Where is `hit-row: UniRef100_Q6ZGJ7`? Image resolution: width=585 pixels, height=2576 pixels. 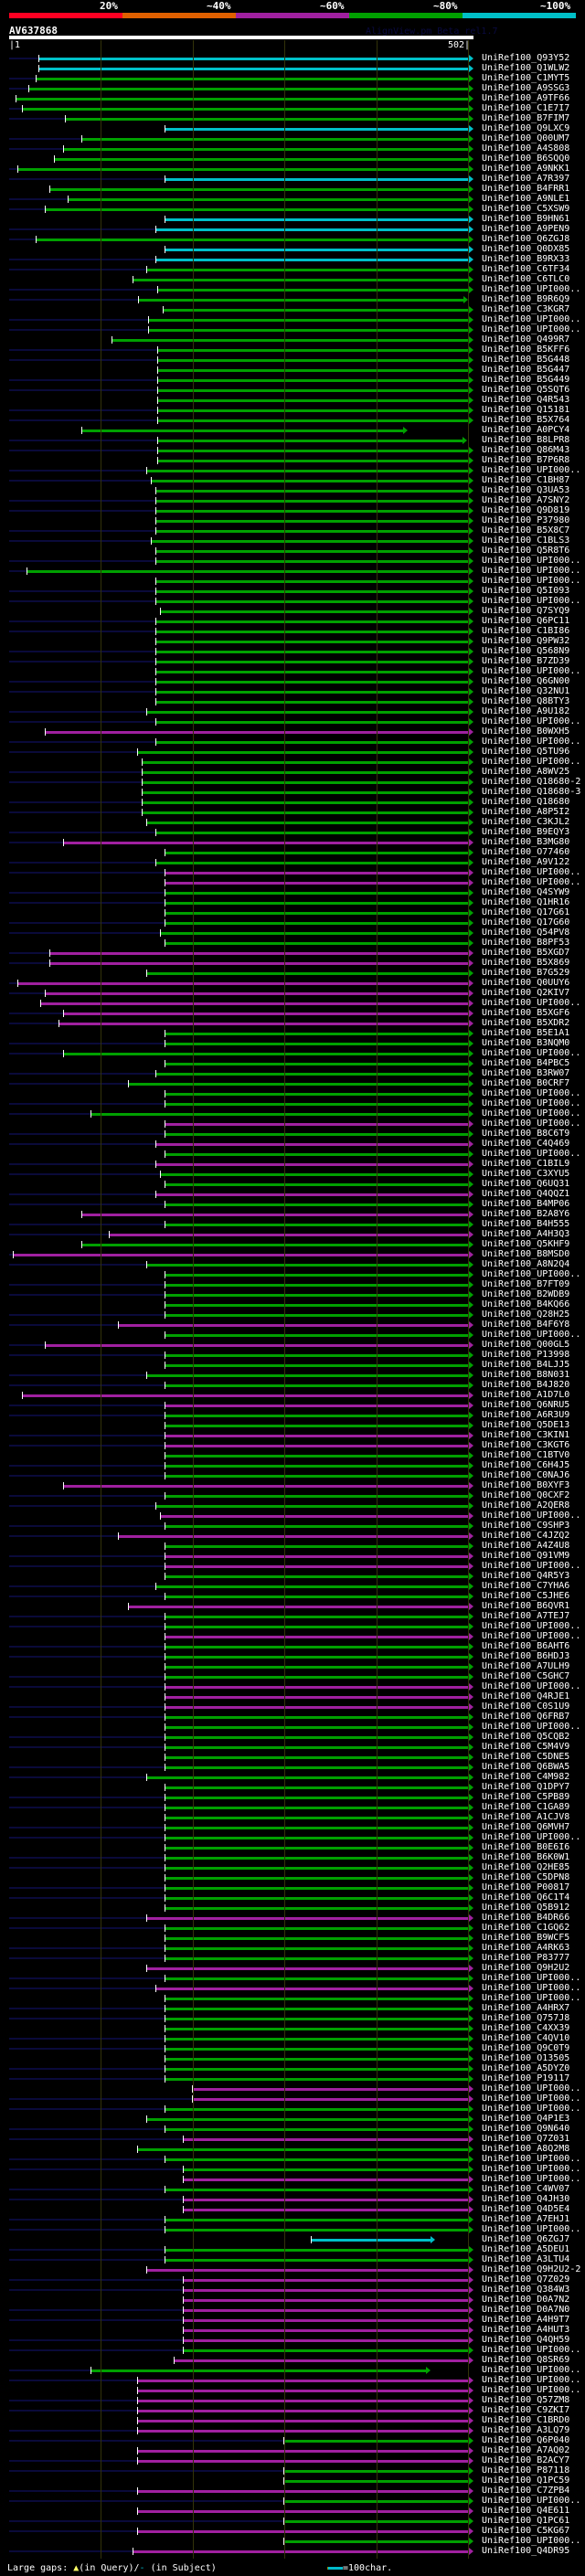
hit-row: UniRef100_Q6ZGJ7 is located at coordinates (293, 2239).